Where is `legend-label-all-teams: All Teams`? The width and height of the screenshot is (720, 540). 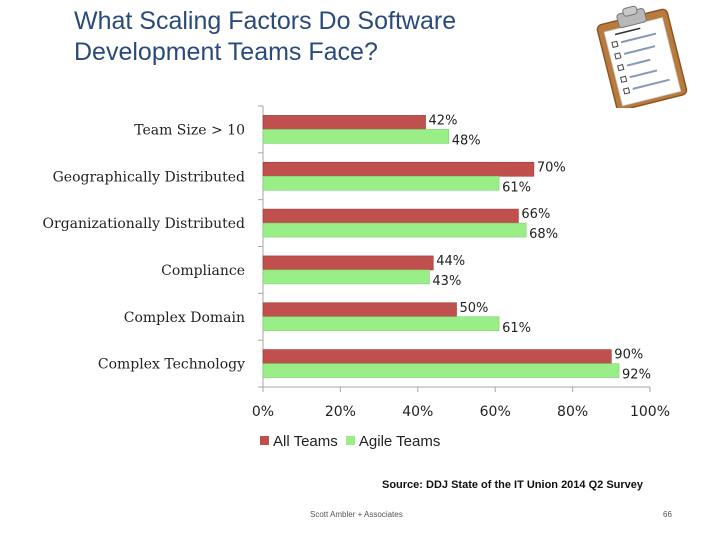
legend-label-all-teams: All Teams is located at coordinates (305, 441).